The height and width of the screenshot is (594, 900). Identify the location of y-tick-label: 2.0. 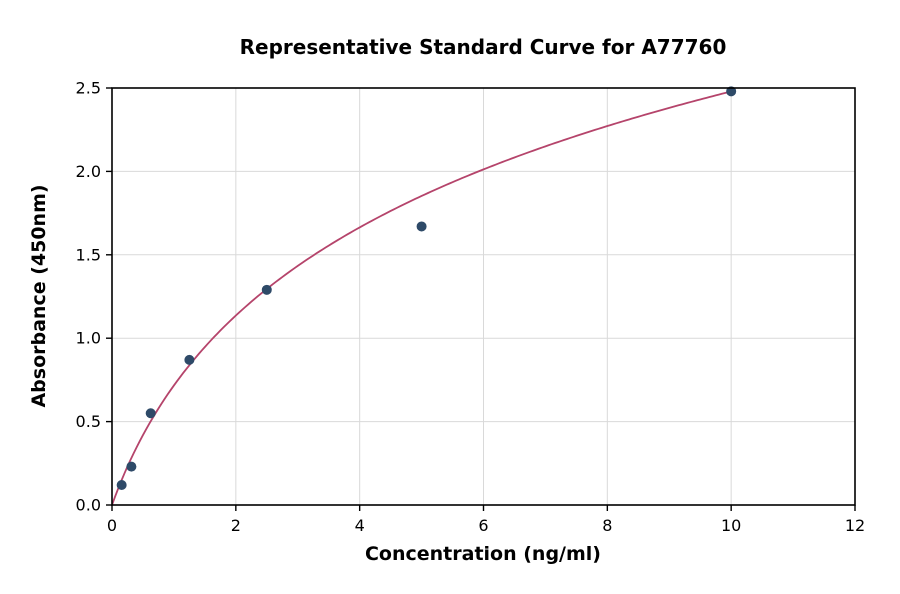
(88, 171).